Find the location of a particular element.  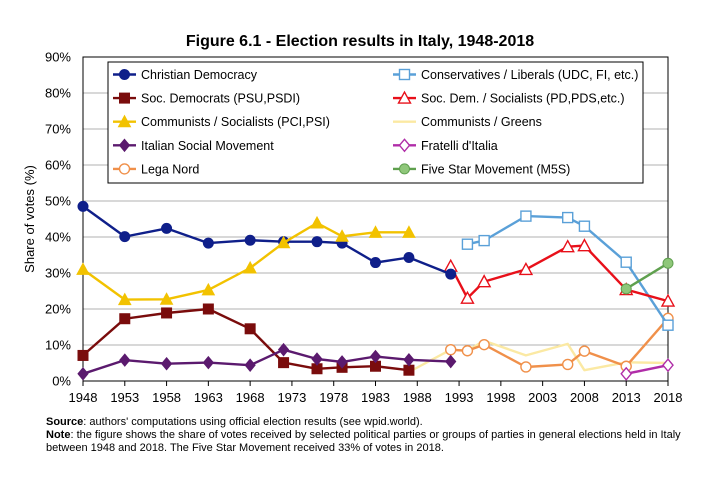

y-tick-label: 50% is located at coordinates (58, 201).